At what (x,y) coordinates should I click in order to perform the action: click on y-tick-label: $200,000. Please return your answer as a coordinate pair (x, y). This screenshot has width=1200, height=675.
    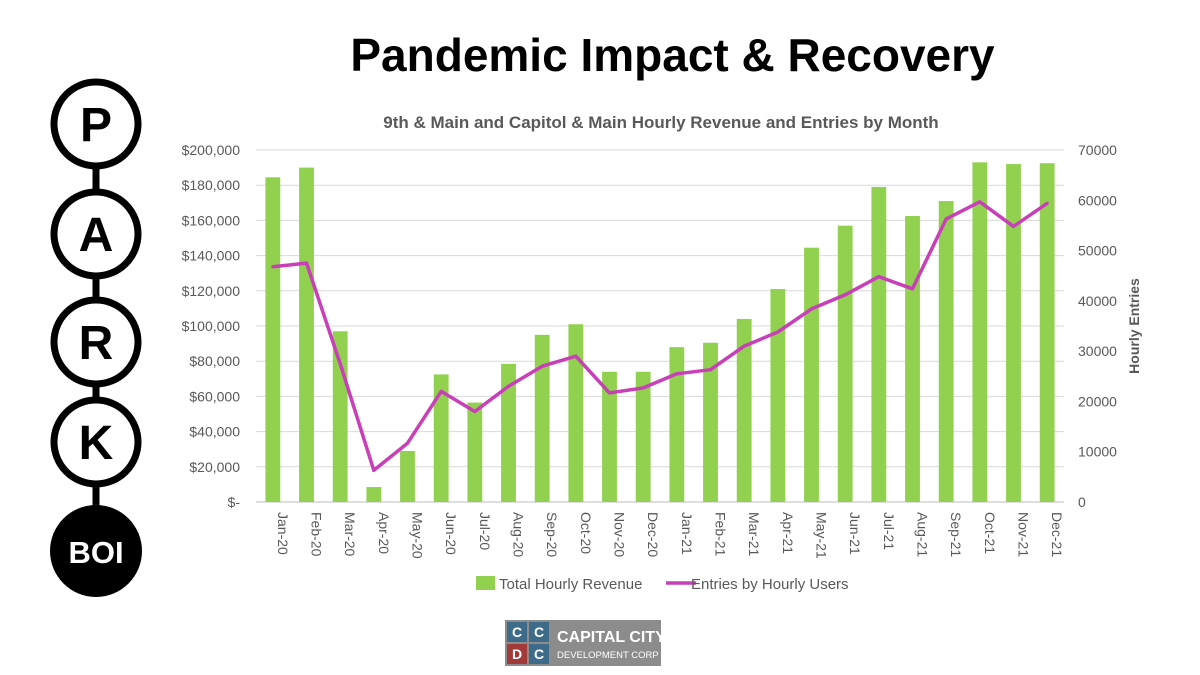
    Looking at the image, I should click on (211, 150).